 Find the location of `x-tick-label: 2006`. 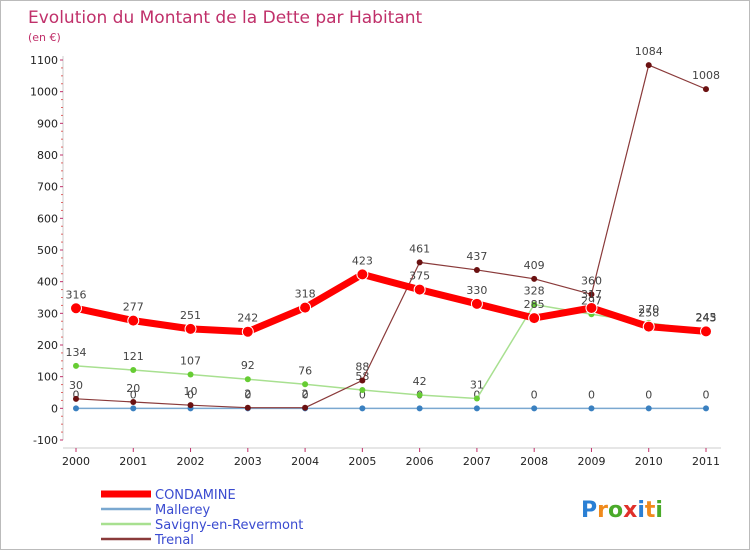

x-tick-label: 2006 is located at coordinates (420, 461).